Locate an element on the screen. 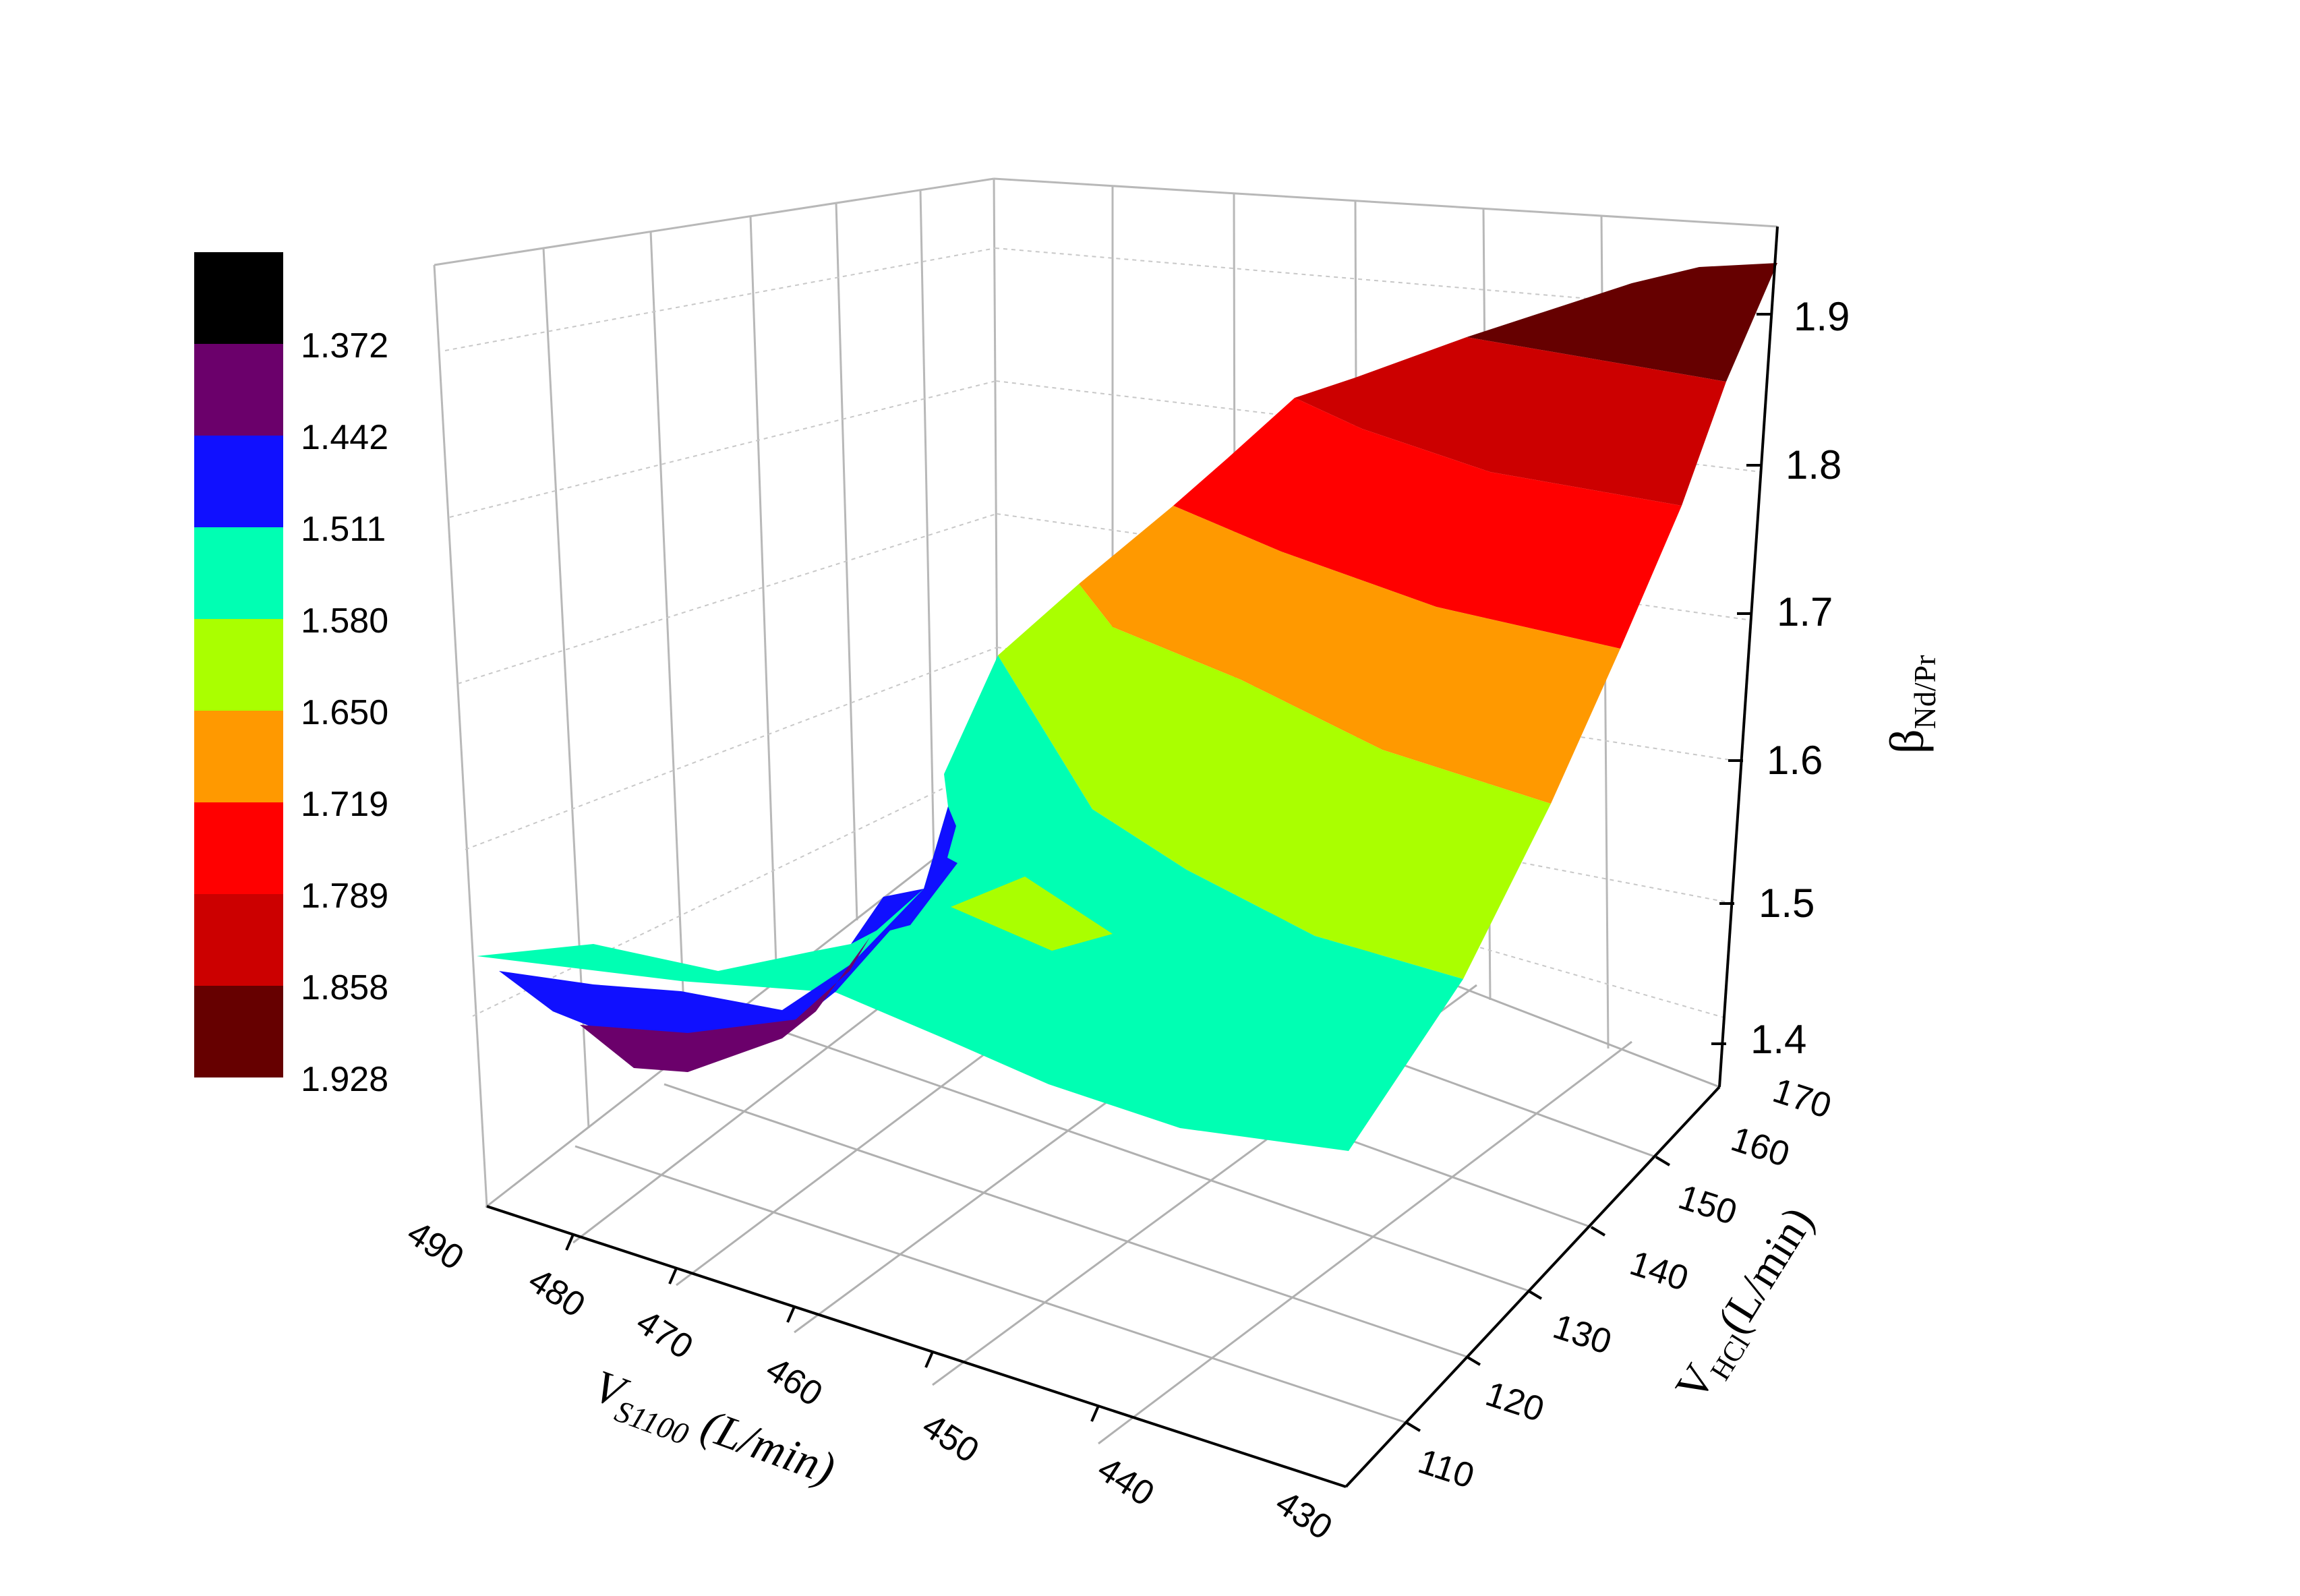 This screenshot has height=1596, width=2300. x-tick-label: 470 is located at coordinates (664, 1334).